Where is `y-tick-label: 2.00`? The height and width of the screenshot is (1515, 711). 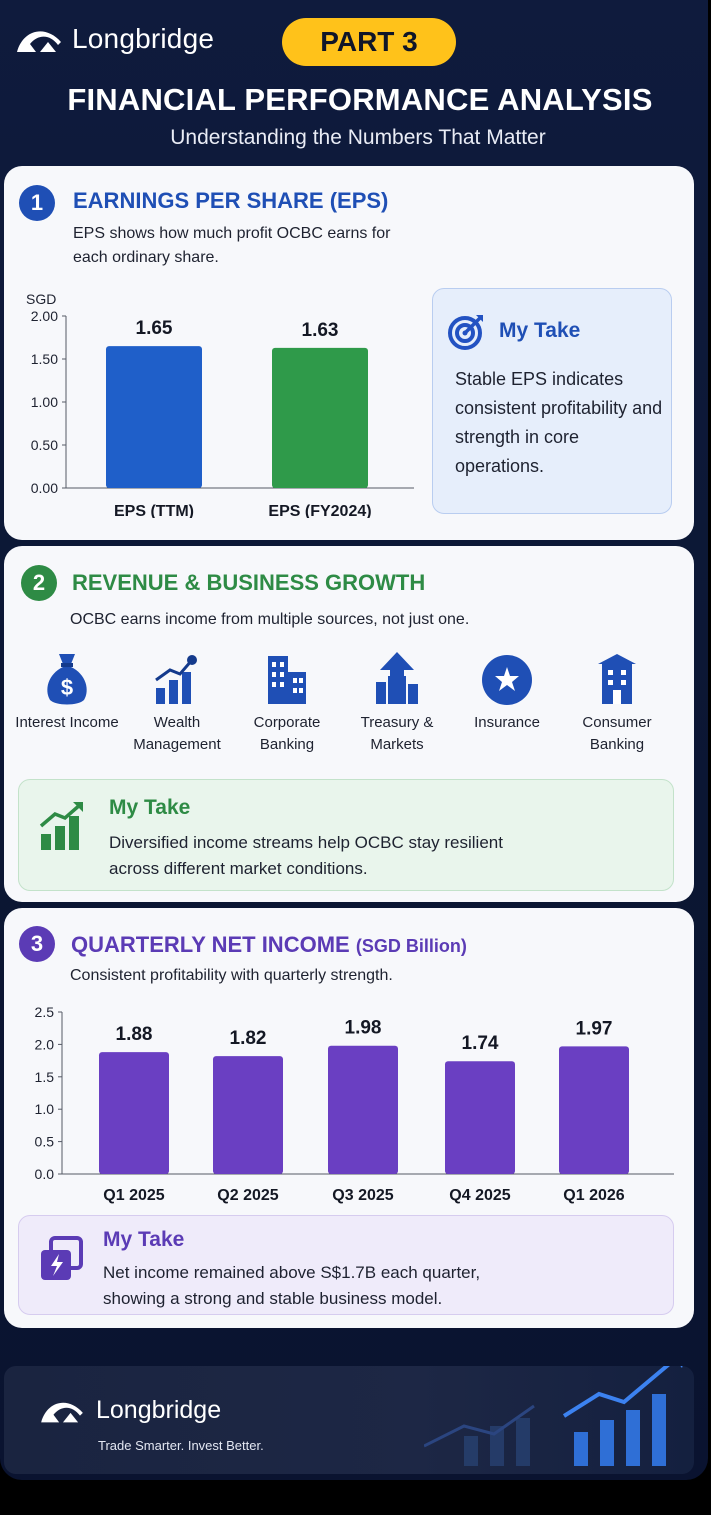
y-tick-label: 2.00 is located at coordinates (44, 316).